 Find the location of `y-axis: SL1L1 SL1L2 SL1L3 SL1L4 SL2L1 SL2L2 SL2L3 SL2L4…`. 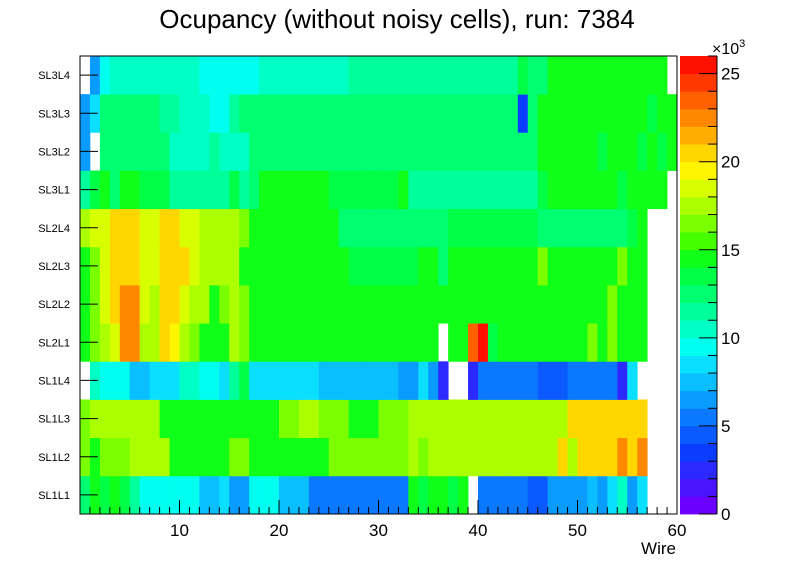

y-axis: SL1L1 SL1L2 SL1L3 SL1L4 SL2L1 SL2L2 SL2L3 SL2L4… is located at coordinates (68, 286).